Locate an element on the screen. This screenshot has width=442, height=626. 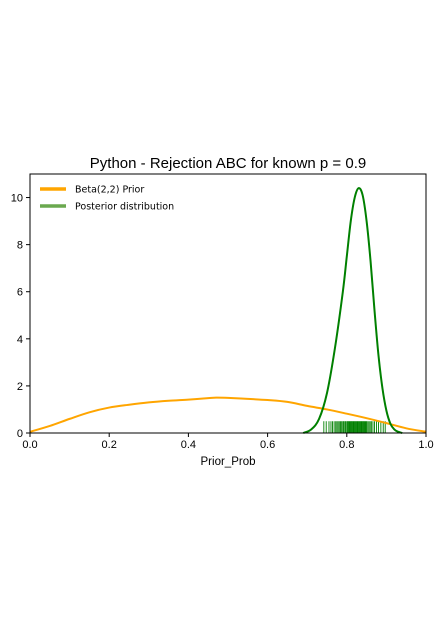
y-tick-label: 4 is located at coordinates (20, 340).